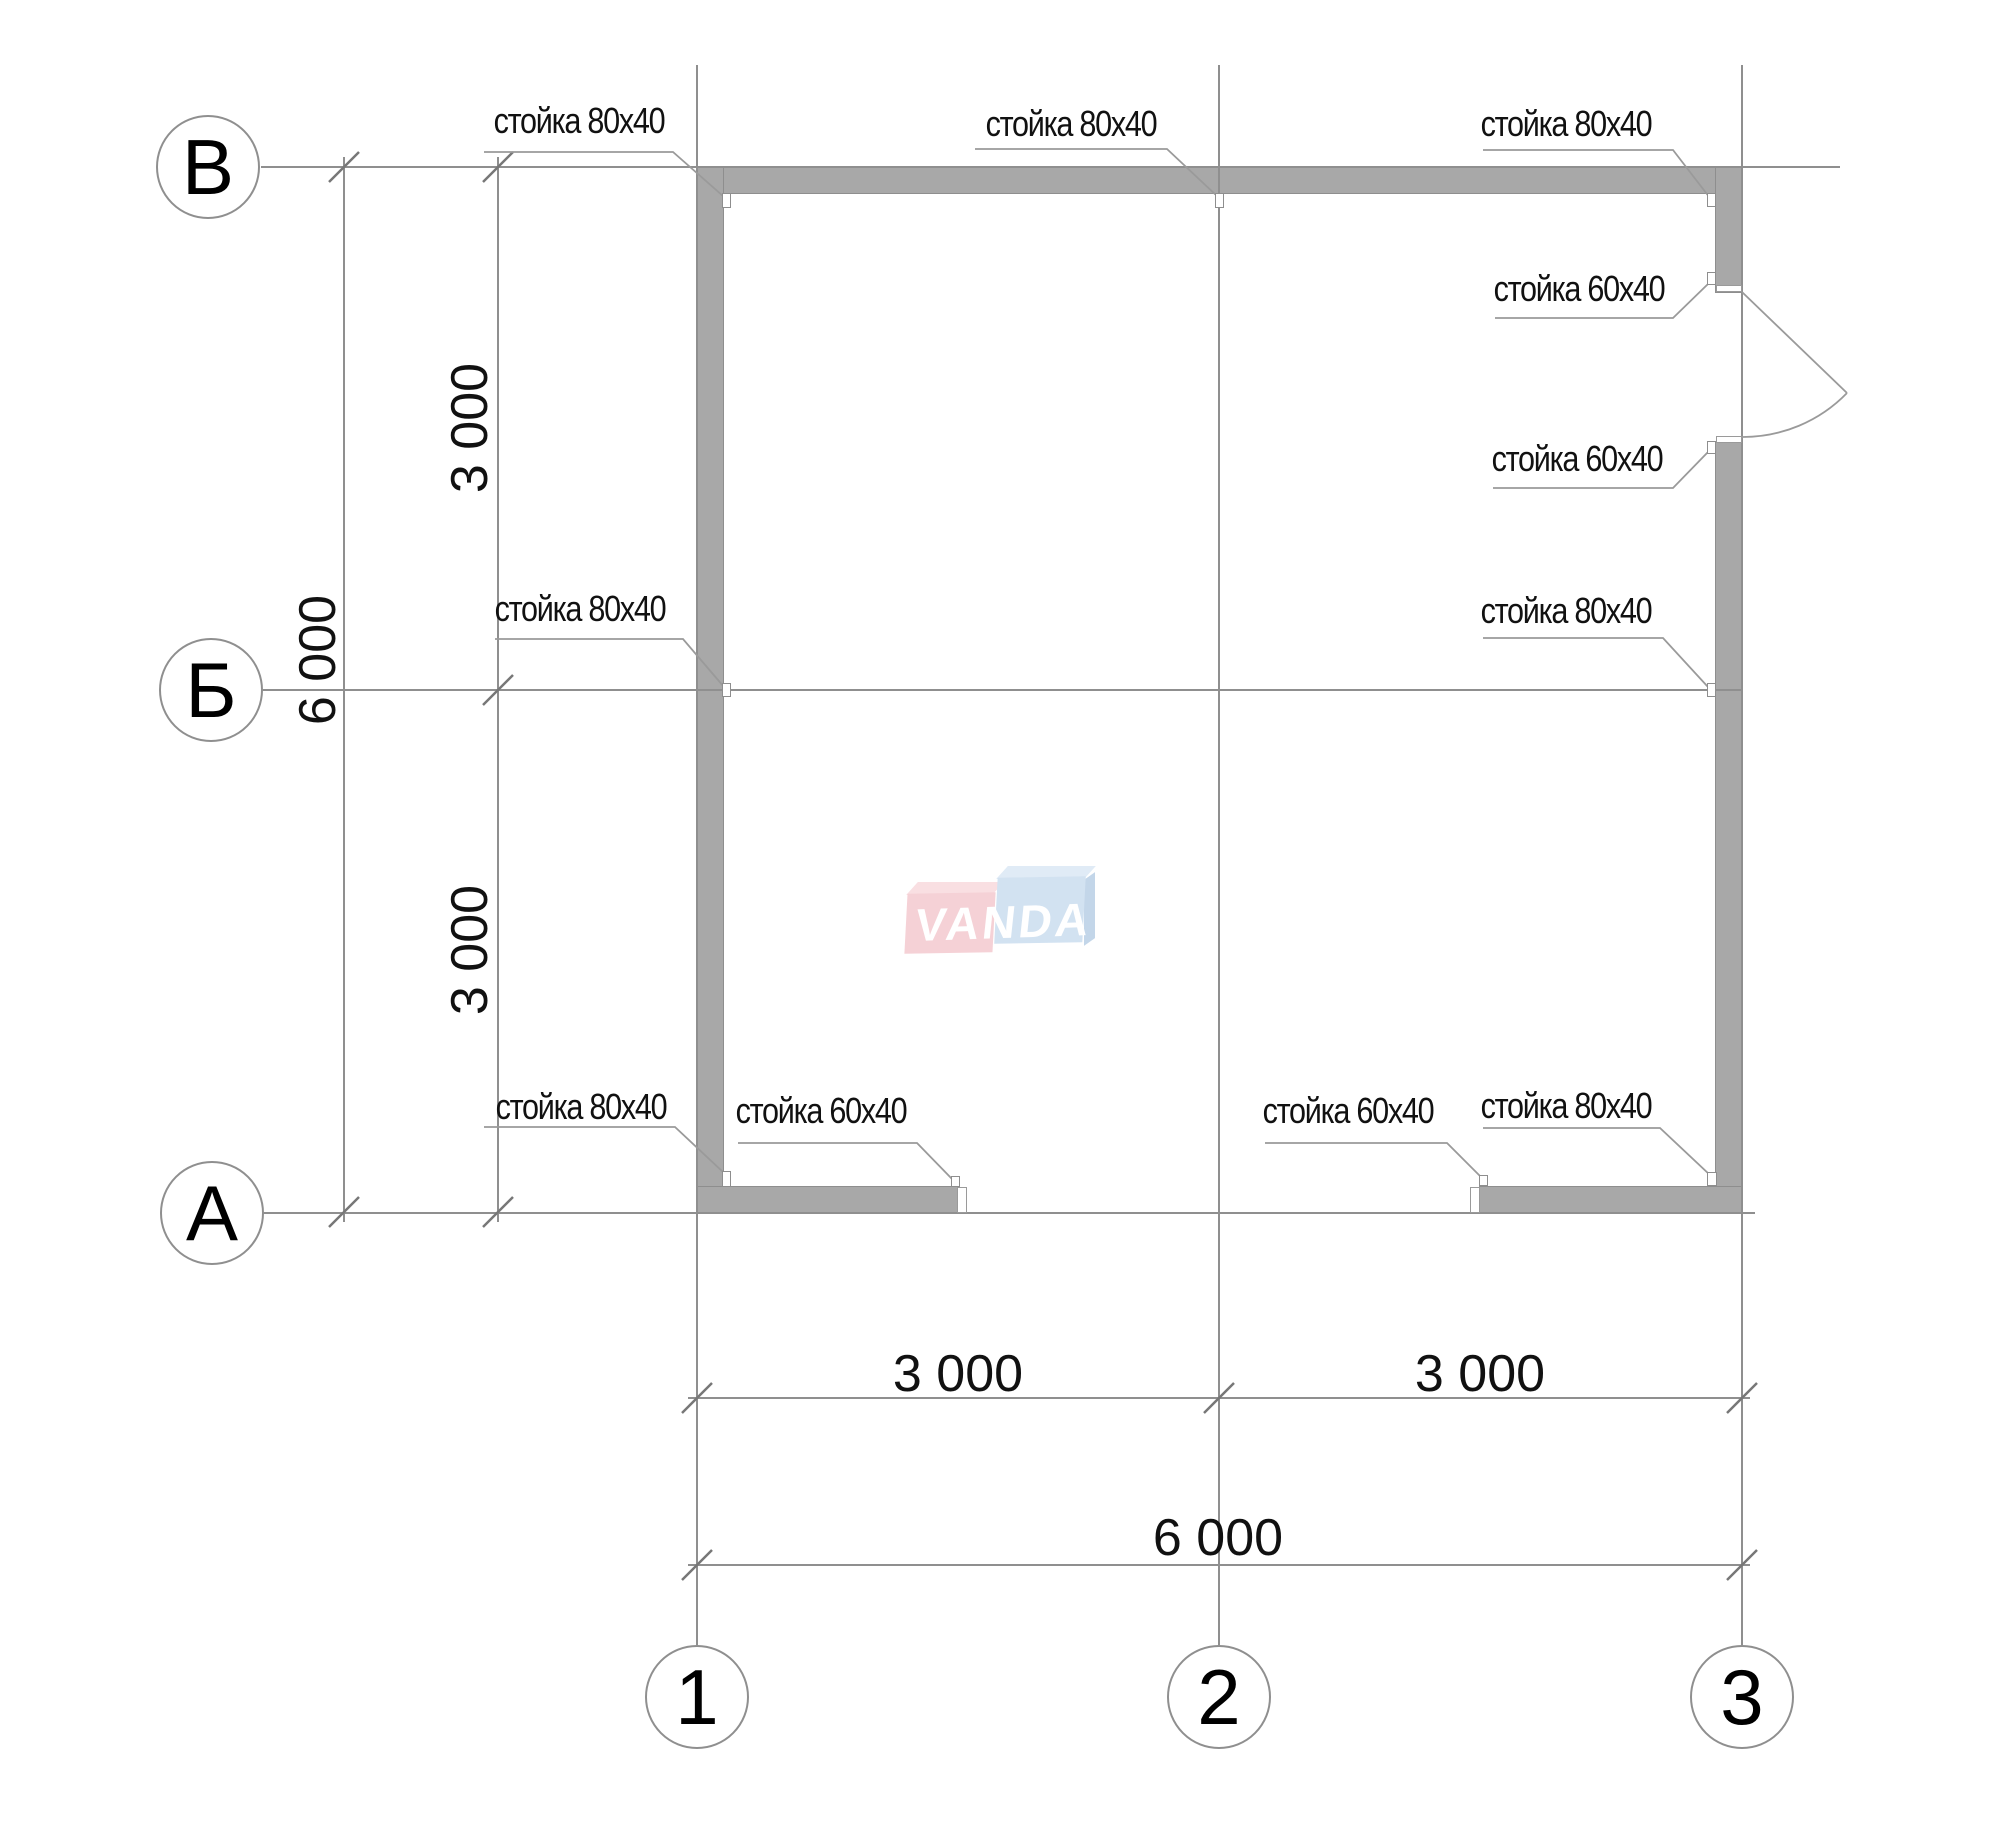  Describe the element at coordinates (955, 1181) in the screenshot. I see `post-symbol-bottom-opening-left` at that location.